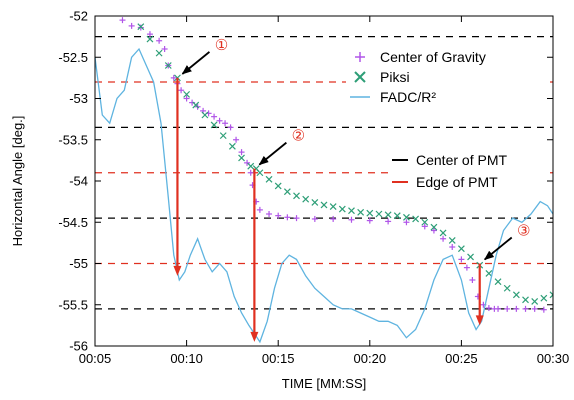  What do you see at coordinates (78, 181) in the screenshot?
I see `y-tick-label: -54` at bounding box center [78, 181].